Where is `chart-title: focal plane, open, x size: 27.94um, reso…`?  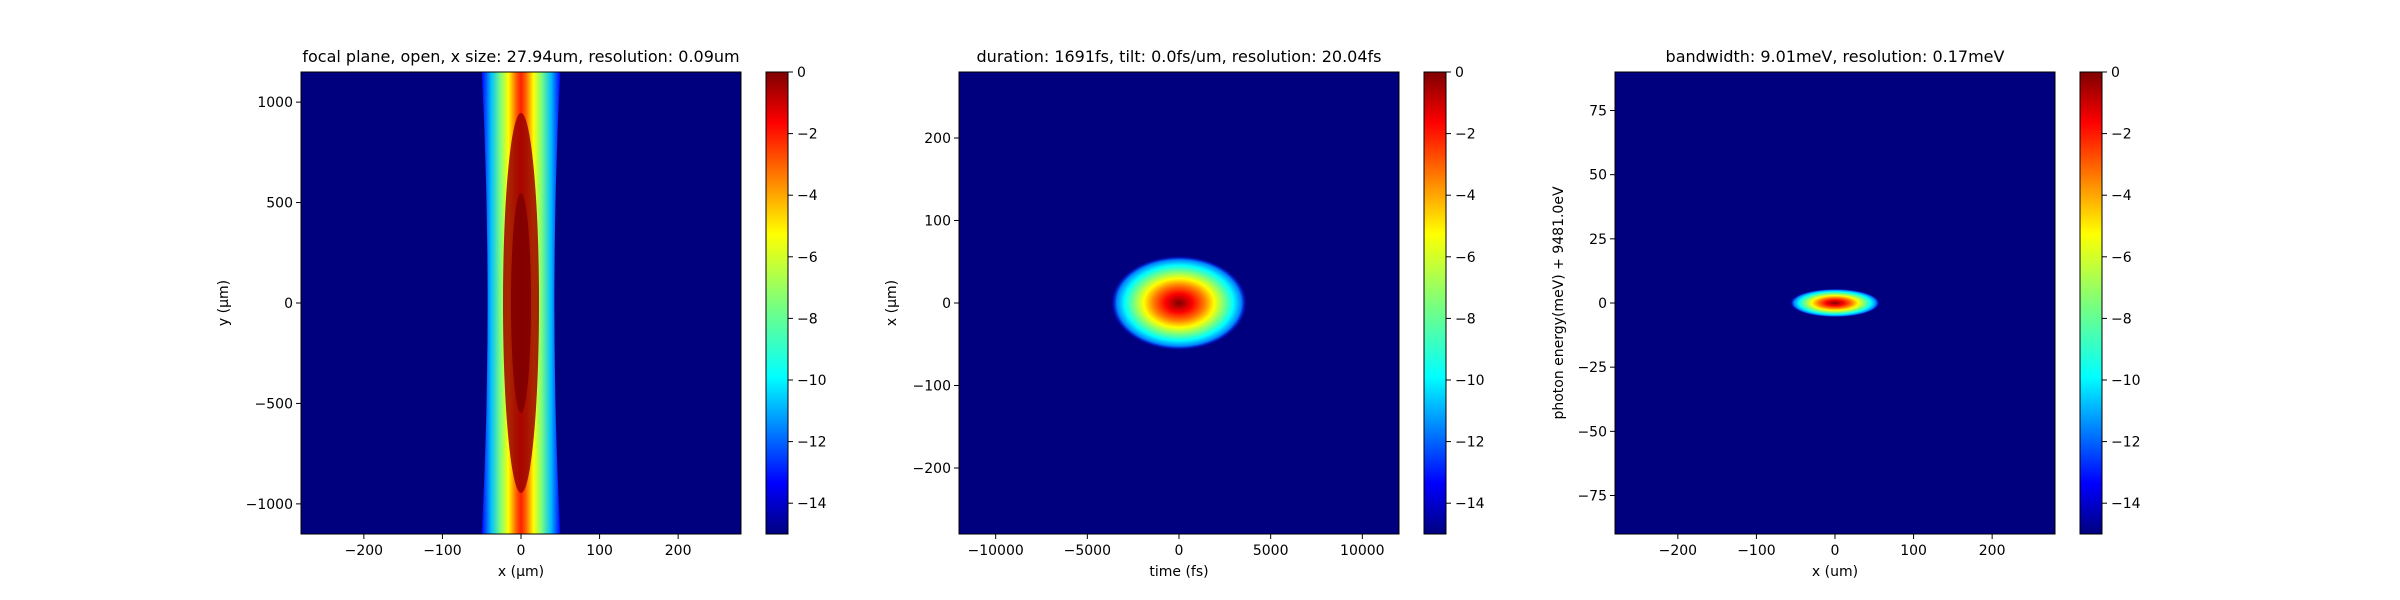 chart-title: focal plane, open, x size: 27.94um, reso… is located at coordinates (520, 56).